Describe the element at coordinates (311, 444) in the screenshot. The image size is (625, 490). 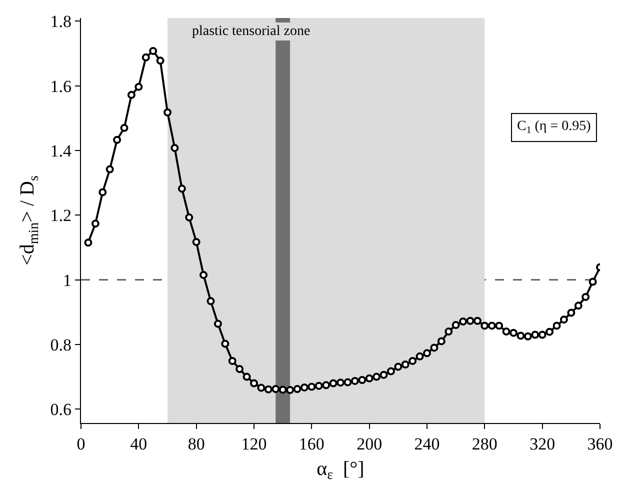
I see `x-tick-label: 160` at that location.